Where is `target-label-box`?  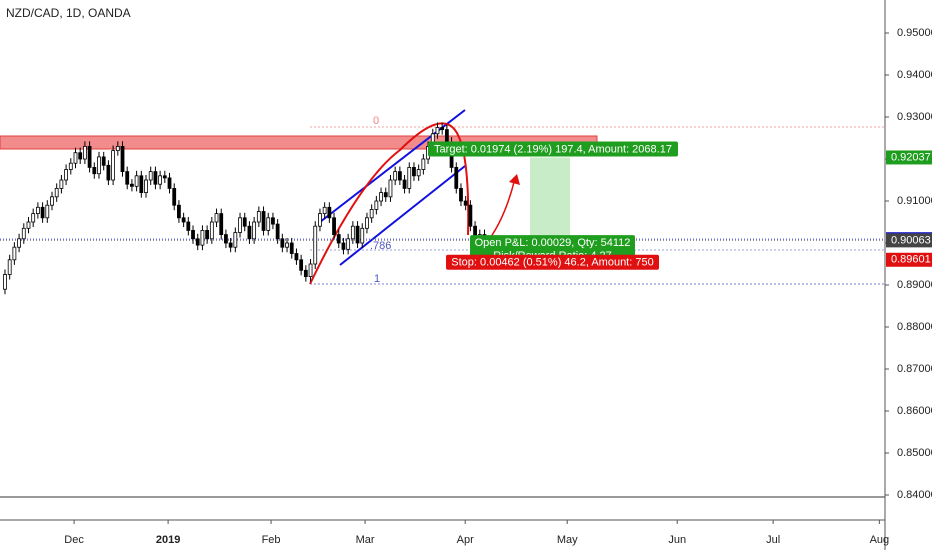 target-label-box is located at coordinates (553, 149).